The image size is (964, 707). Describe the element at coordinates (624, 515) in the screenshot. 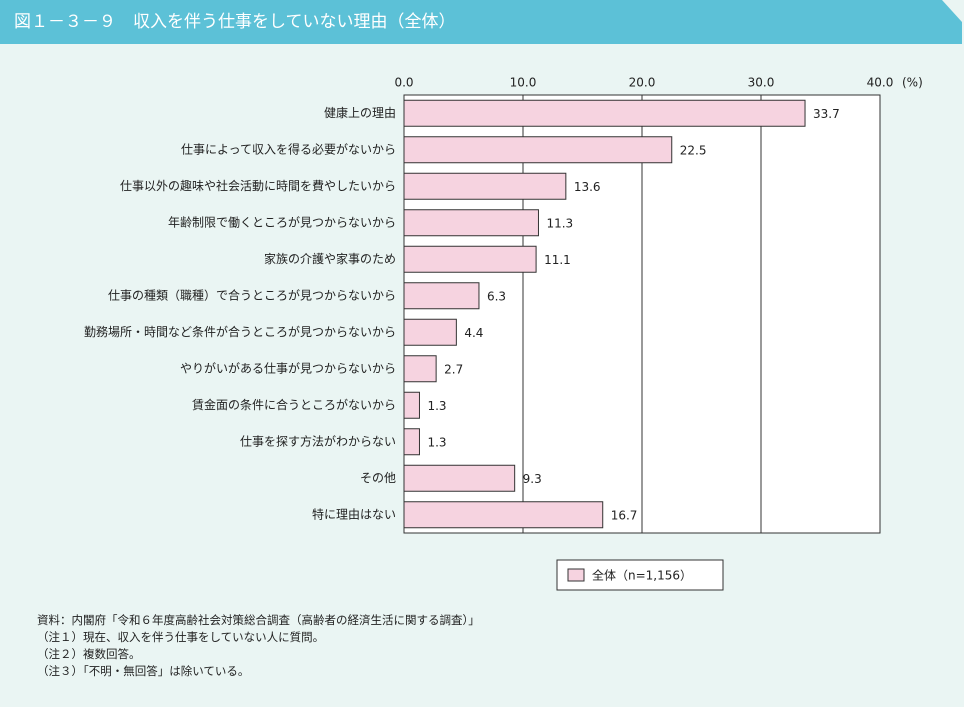

I see `value-label: 16.7` at that location.